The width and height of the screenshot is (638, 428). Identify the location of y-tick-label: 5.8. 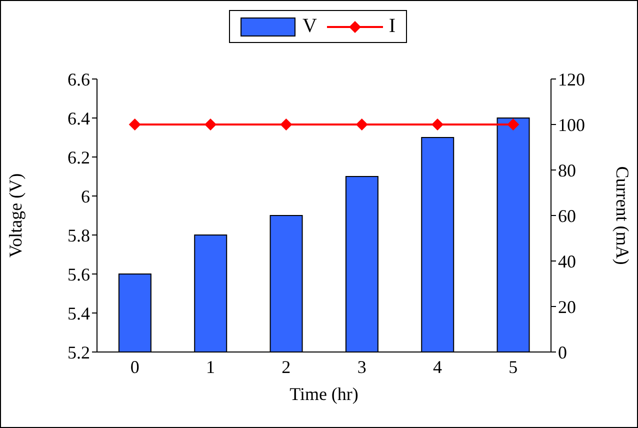
(79, 235).